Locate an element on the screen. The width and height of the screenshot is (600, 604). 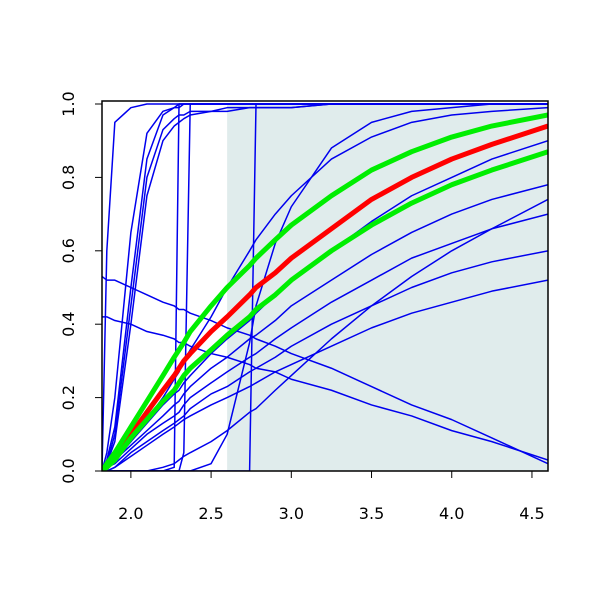
x-tick-label: 2.0 is located at coordinates (130, 513).